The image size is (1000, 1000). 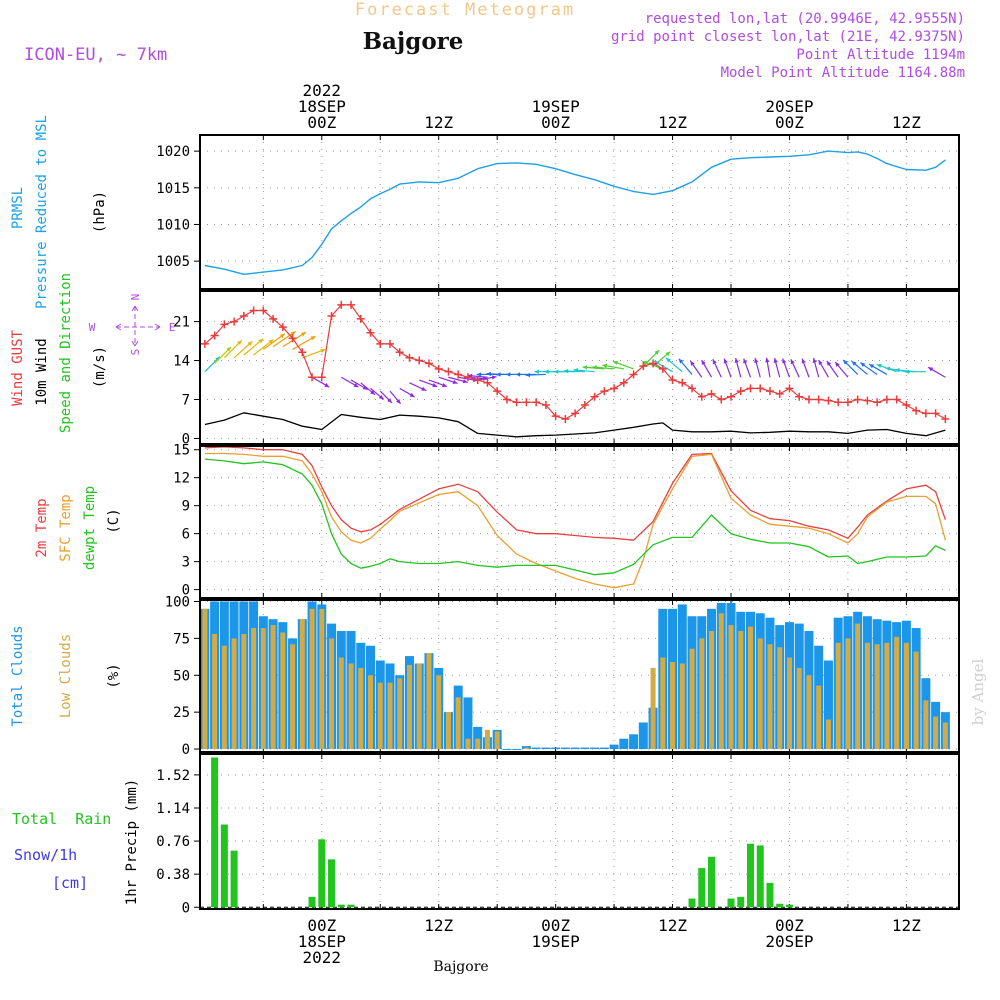 I want to click on y-tick-label: 75, so click(x=181, y=639).